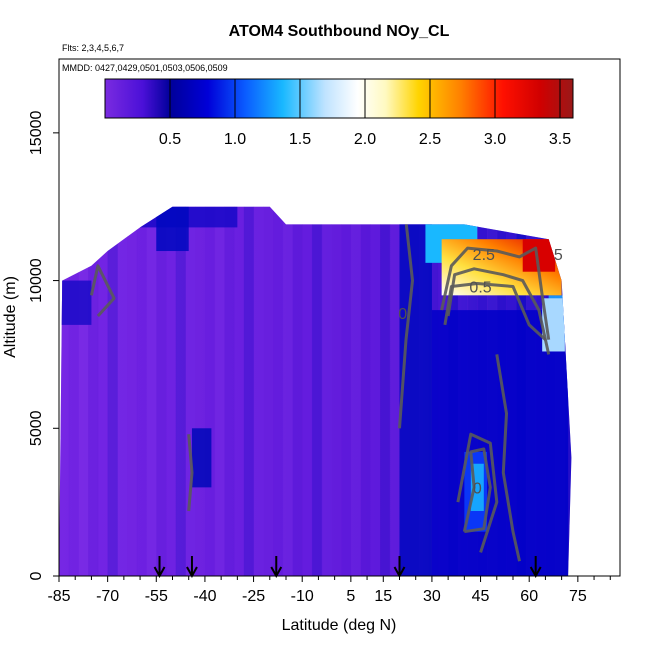 The height and width of the screenshot is (655, 650). I want to click on x-tick-label: 60, so click(529, 596).